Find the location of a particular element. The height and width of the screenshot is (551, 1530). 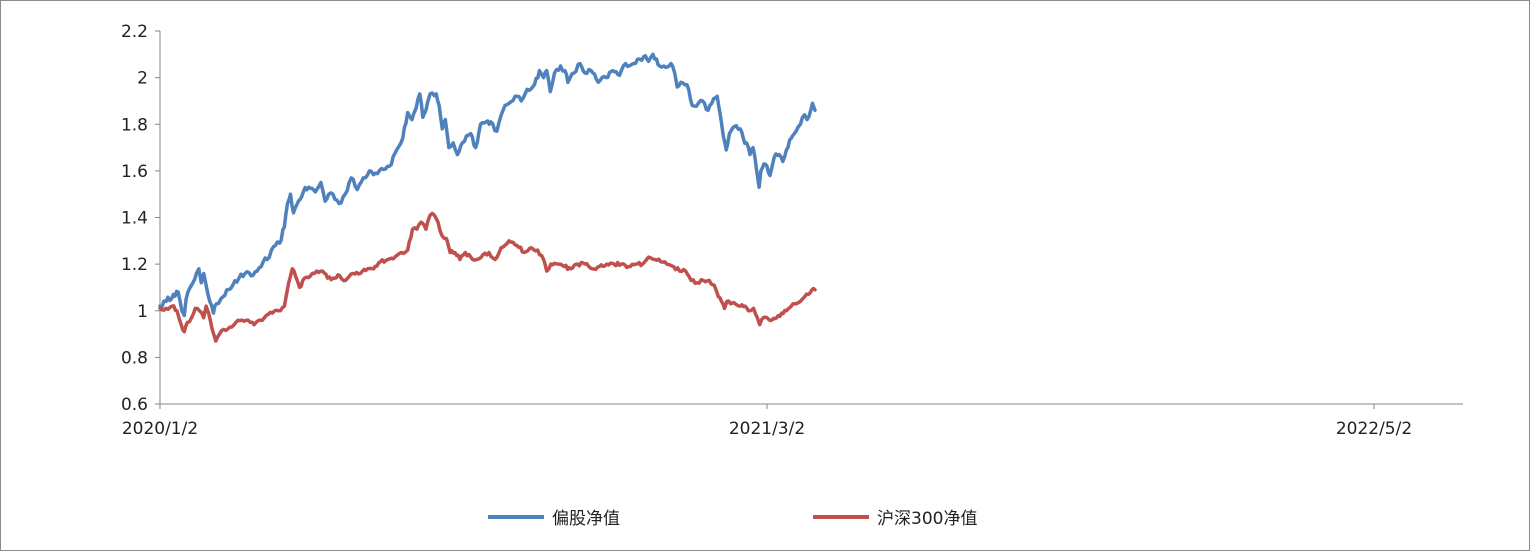

legend-item-series-2: 沪深300净值 is located at coordinates (895, 516).